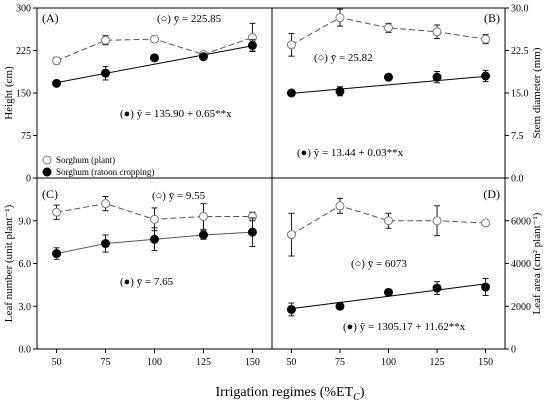 Image resolution: width=550 pixels, height=406 pixels. What do you see at coordinates (517, 136) in the screenshot?
I see `y-tick-label: 7.5` at bounding box center [517, 136].